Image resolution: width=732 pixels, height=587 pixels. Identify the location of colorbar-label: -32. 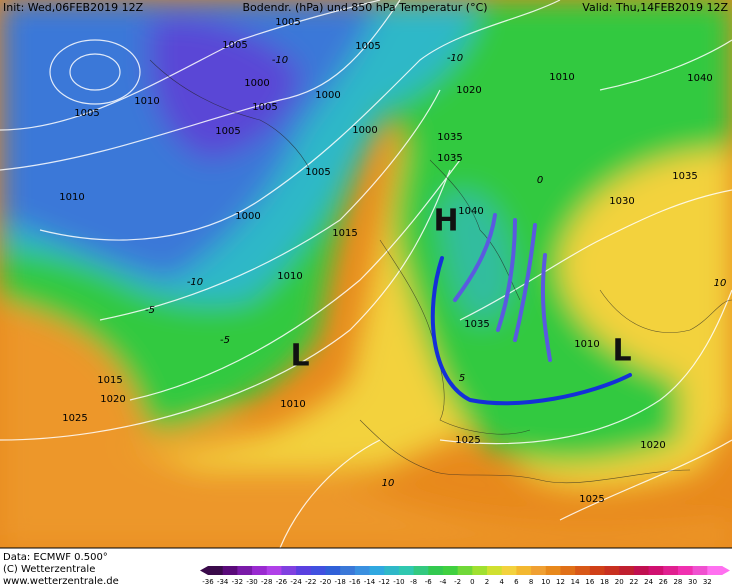
(237, 582).